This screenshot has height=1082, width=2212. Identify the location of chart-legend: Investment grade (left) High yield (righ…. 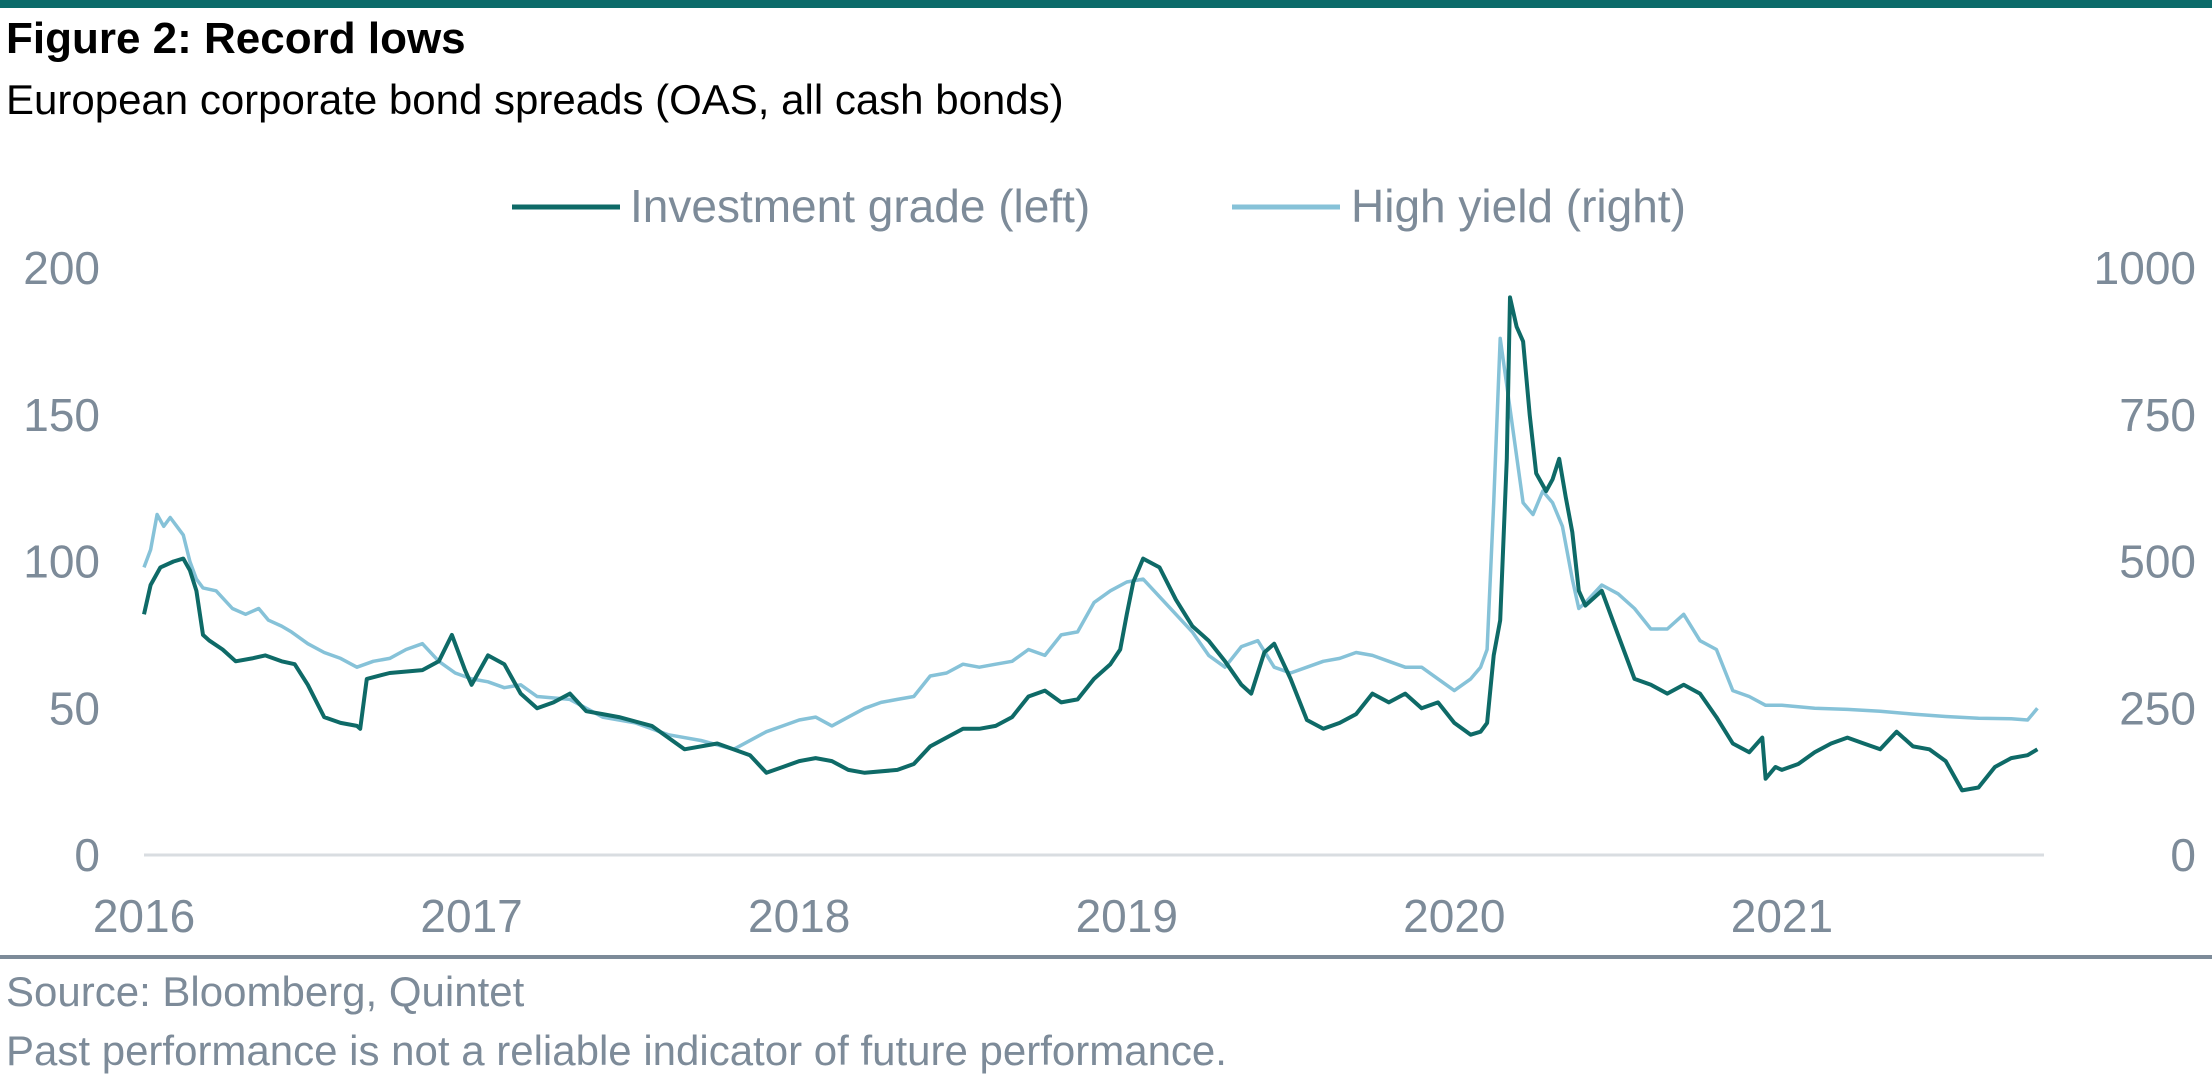
(1099, 206).